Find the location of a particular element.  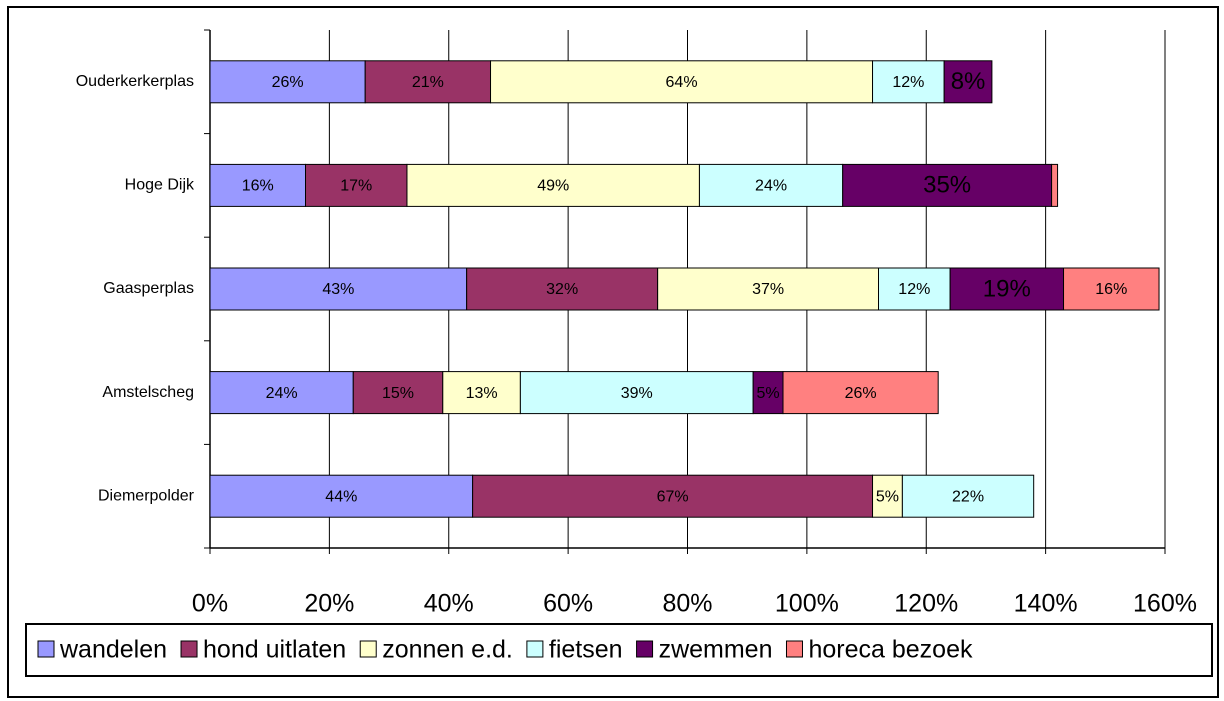

legend-label: zwemmen is located at coordinates (716, 650).